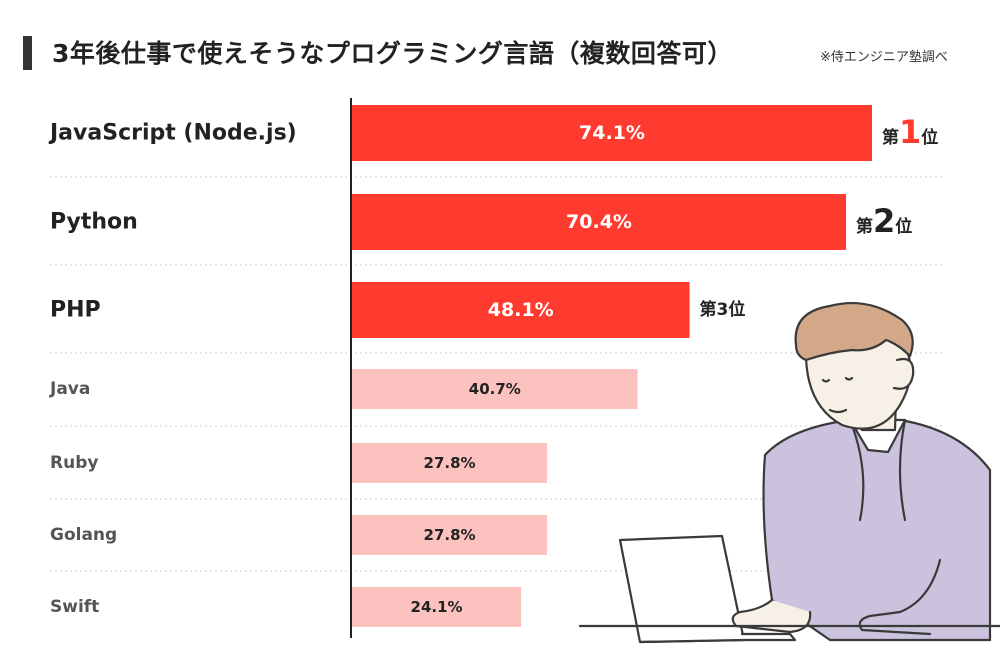  What do you see at coordinates (910, 132) in the screenshot?
I see `rank-label: 第1位` at bounding box center [910, 132].